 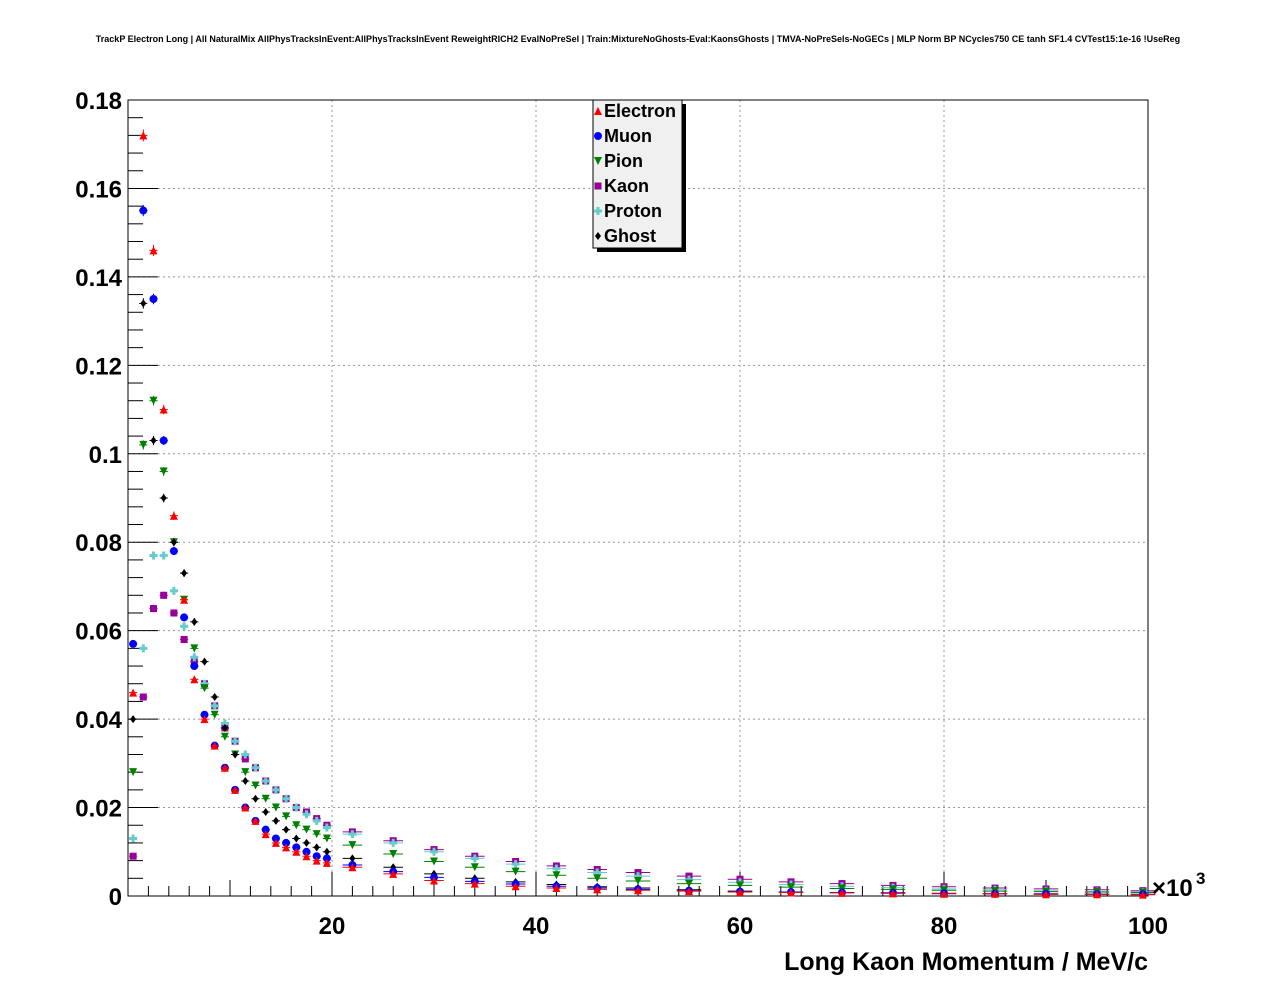 What do you see at coordinates (98, 278) in the screenshot?
I see `y-tick-label: 0.14` at bounding box center [98, 278].